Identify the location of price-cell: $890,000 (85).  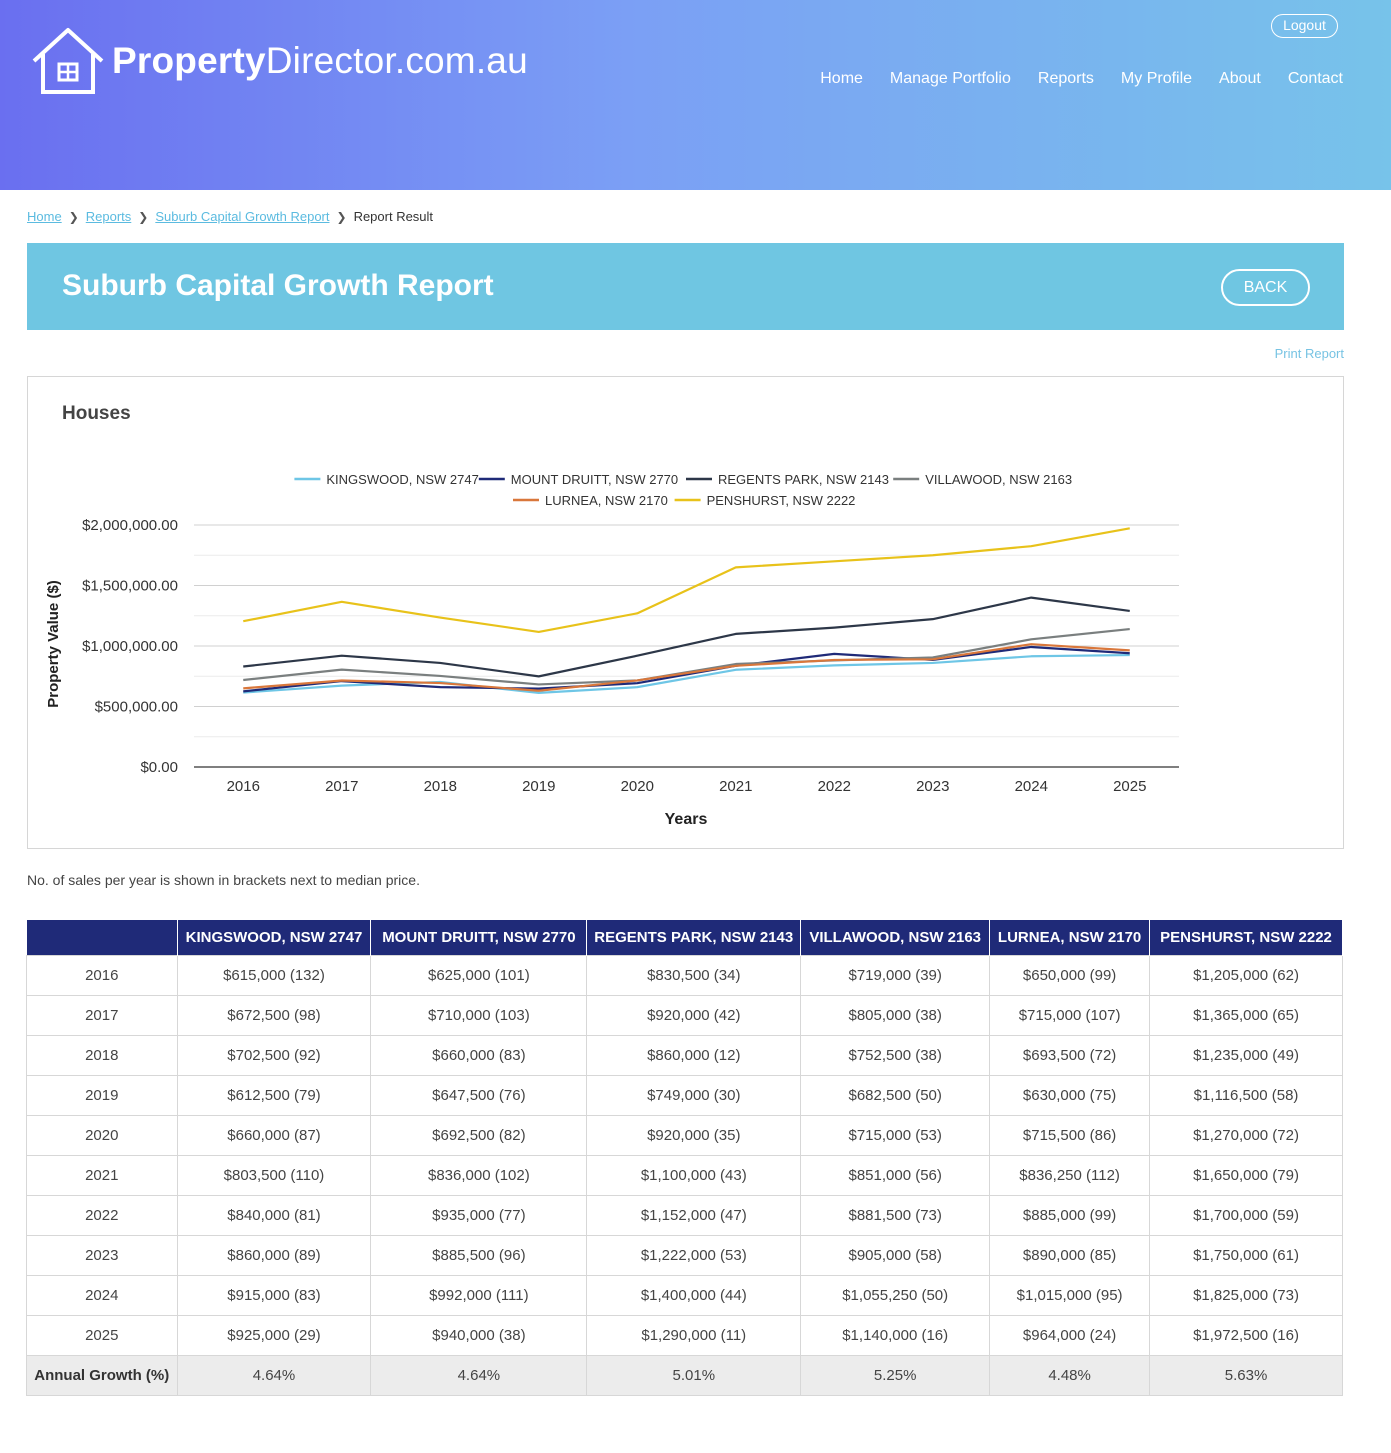
(1070, 1255).